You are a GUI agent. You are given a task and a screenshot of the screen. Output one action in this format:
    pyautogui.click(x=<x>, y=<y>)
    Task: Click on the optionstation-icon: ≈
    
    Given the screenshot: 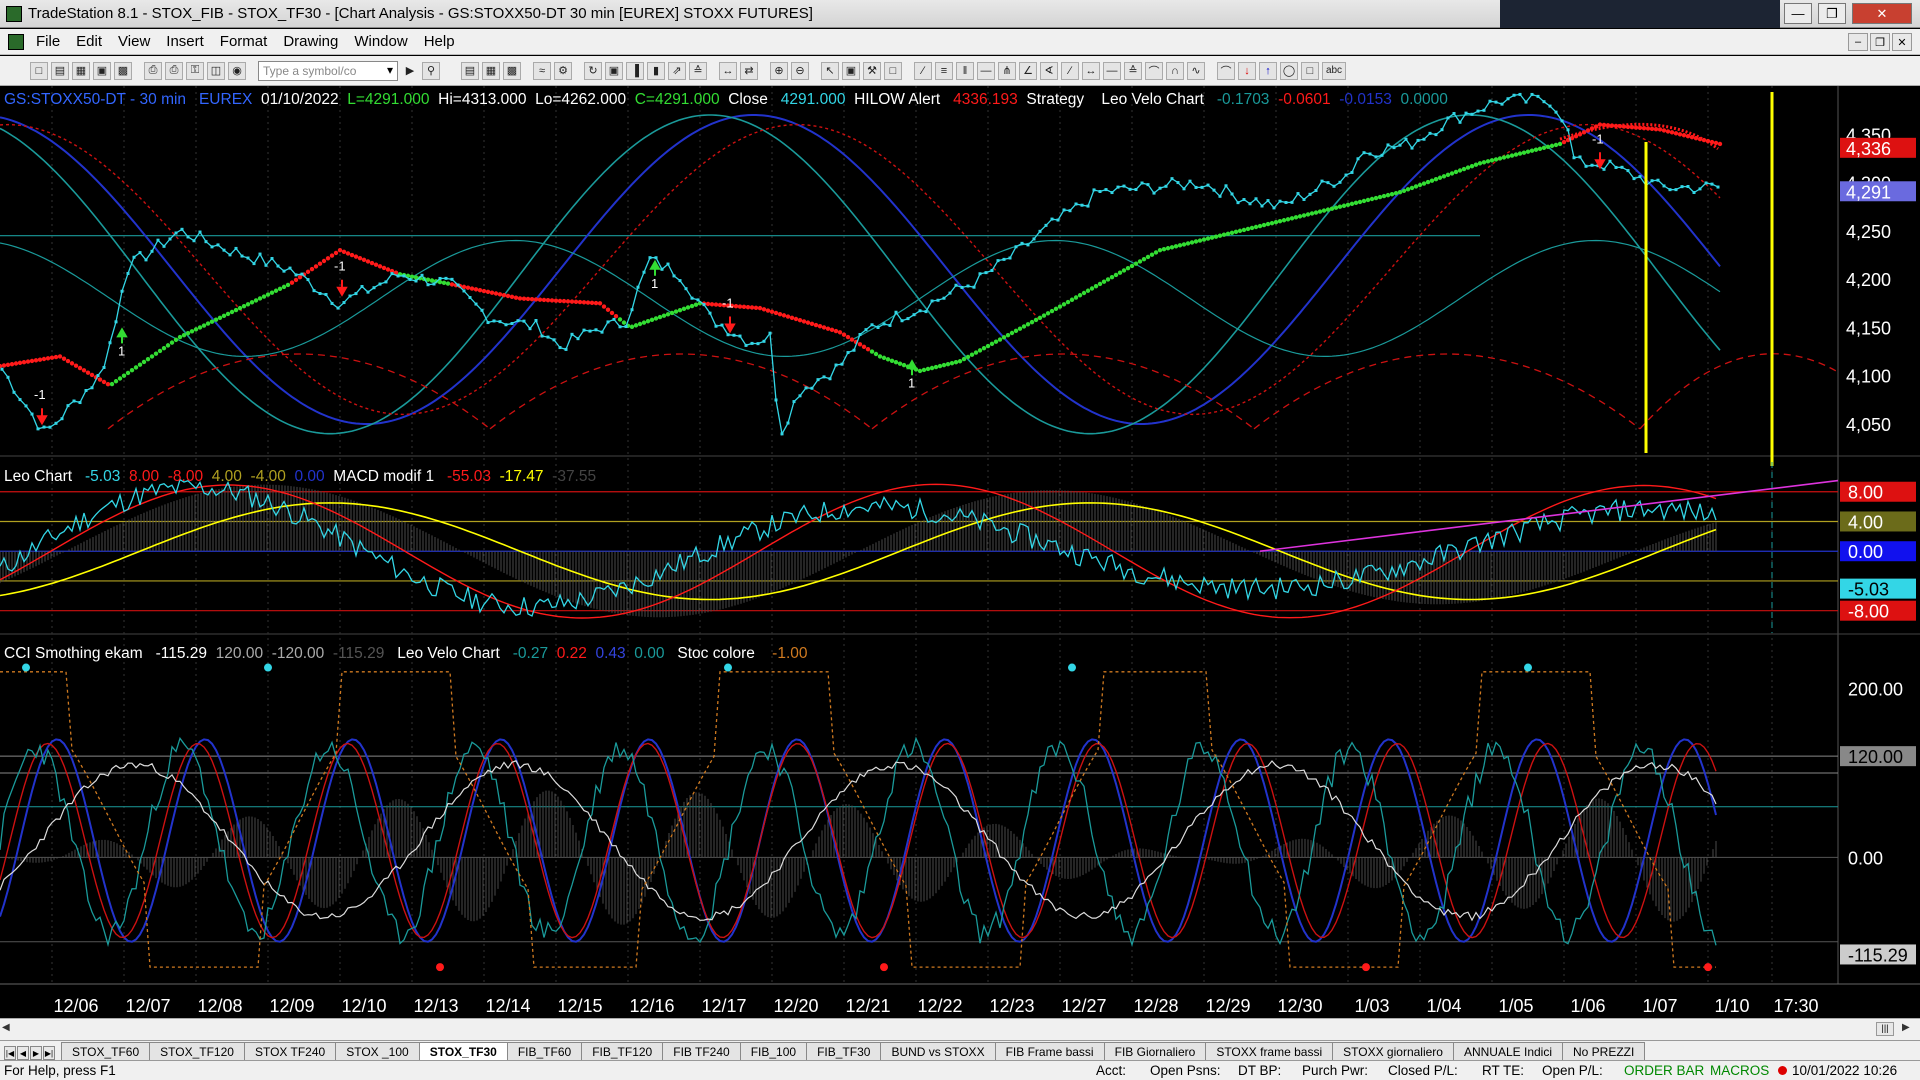 What is the action you would take?
    pyautogui.click(x=542, y=70)
    